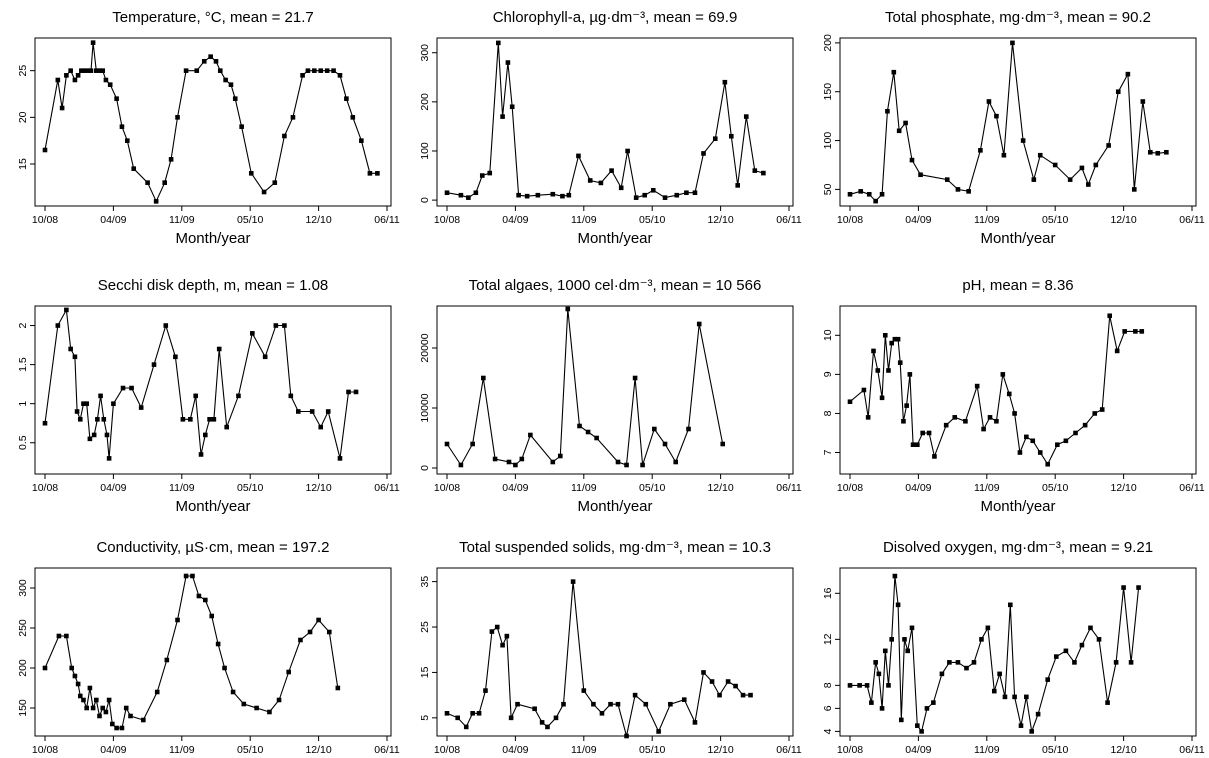 The image size is (1209, 758). I want to click on x-tick-label: 11/09, so click(987, 220).